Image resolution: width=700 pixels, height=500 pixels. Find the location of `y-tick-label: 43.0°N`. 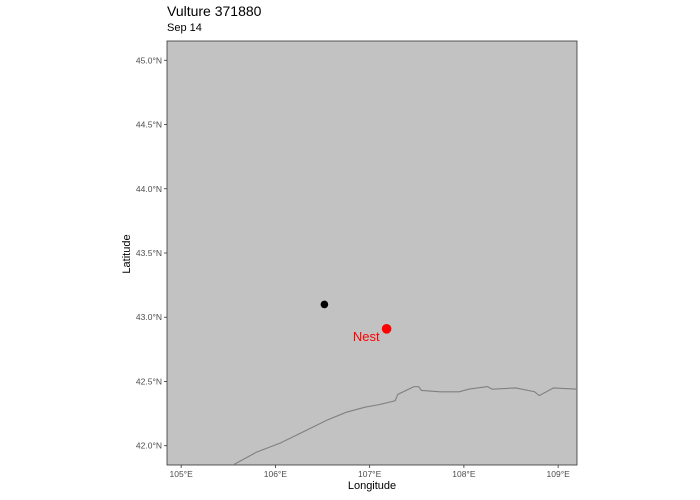

y-tick-label: 43.0°N is located at coordinates (149, 317).